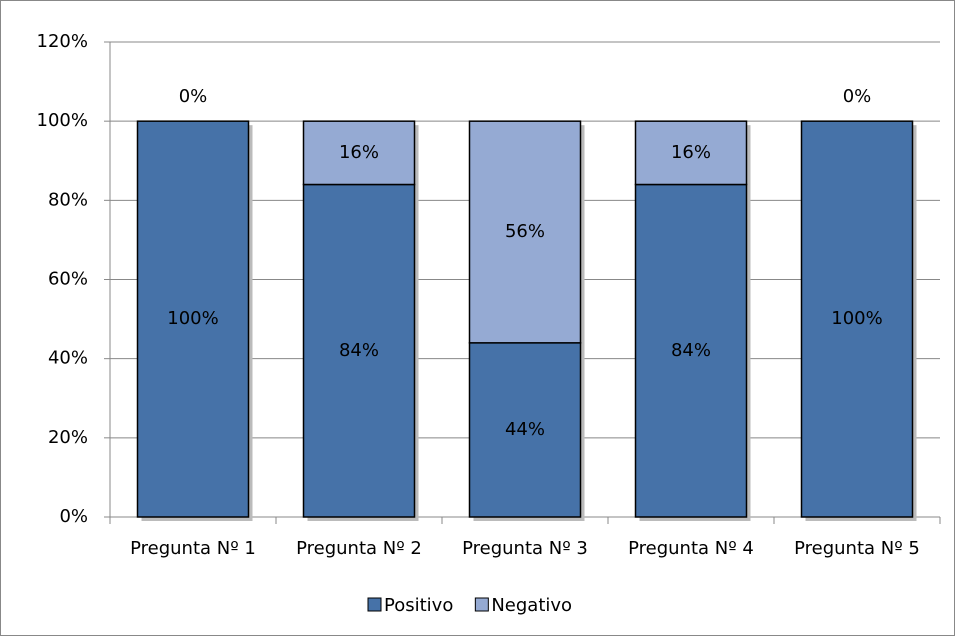 Image resolution: width=956 pixels, height=637 pixels. I want to click on y-tick-label: 100%, so click(62, 120).